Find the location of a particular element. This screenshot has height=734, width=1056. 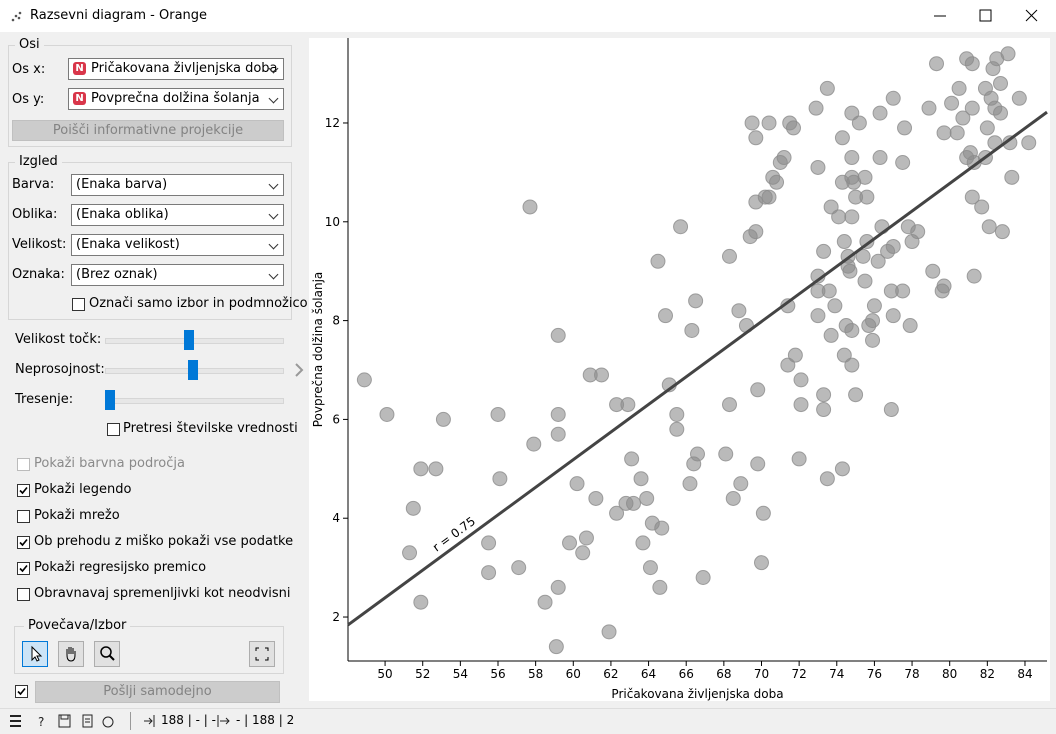

label: Oblika: is located at coordinates (35, 214).